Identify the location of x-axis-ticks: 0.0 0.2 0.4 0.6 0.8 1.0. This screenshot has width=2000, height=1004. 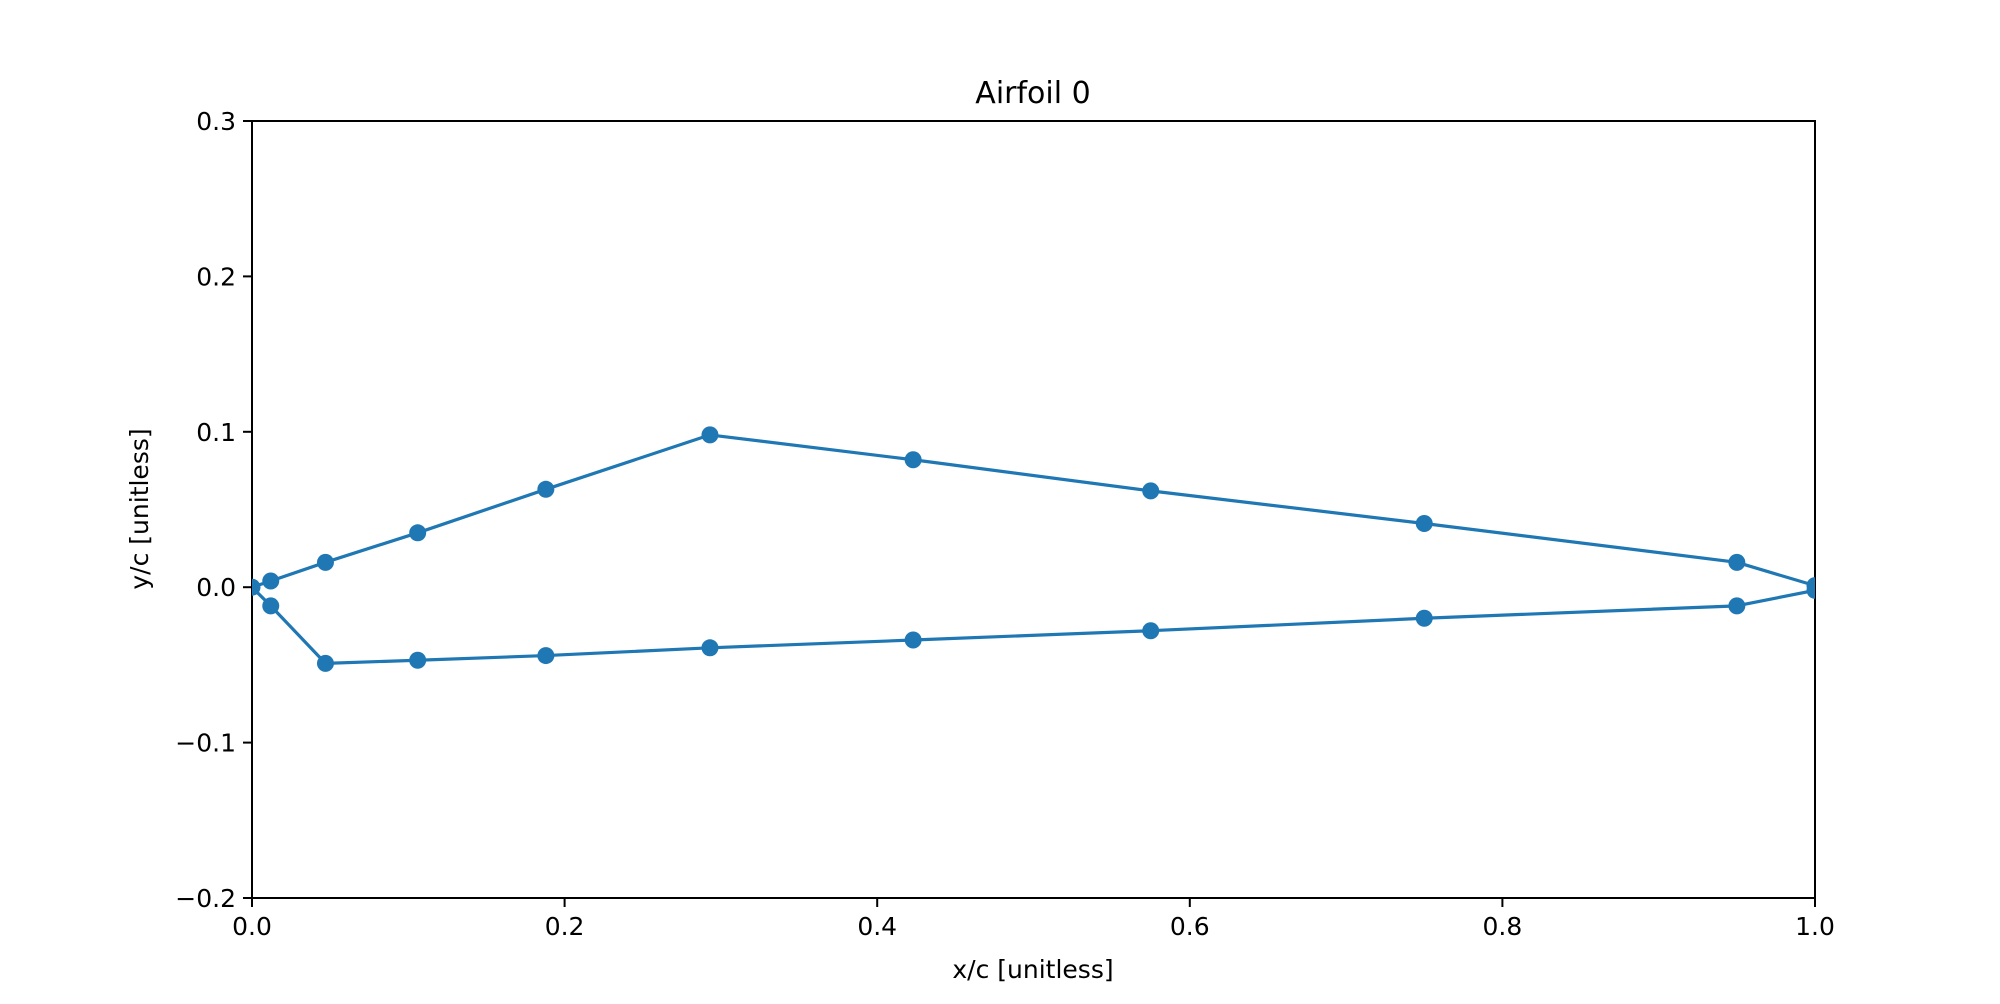
(1033, 919).